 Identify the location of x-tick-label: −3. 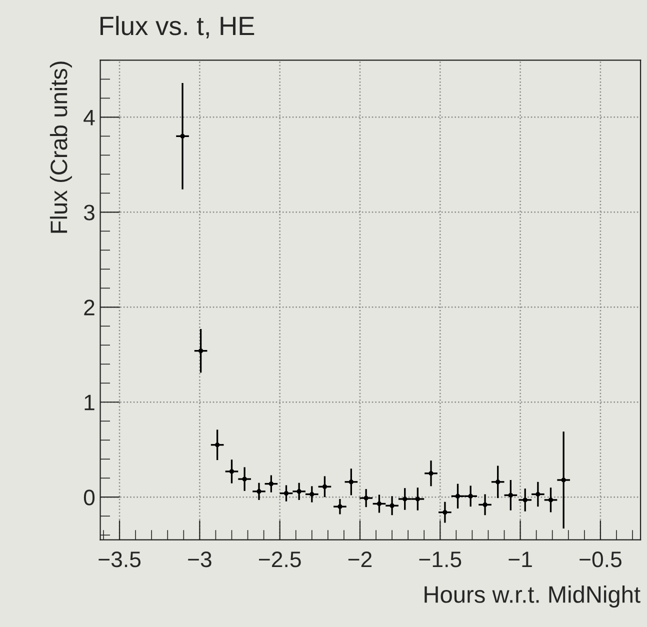
(200, 560).